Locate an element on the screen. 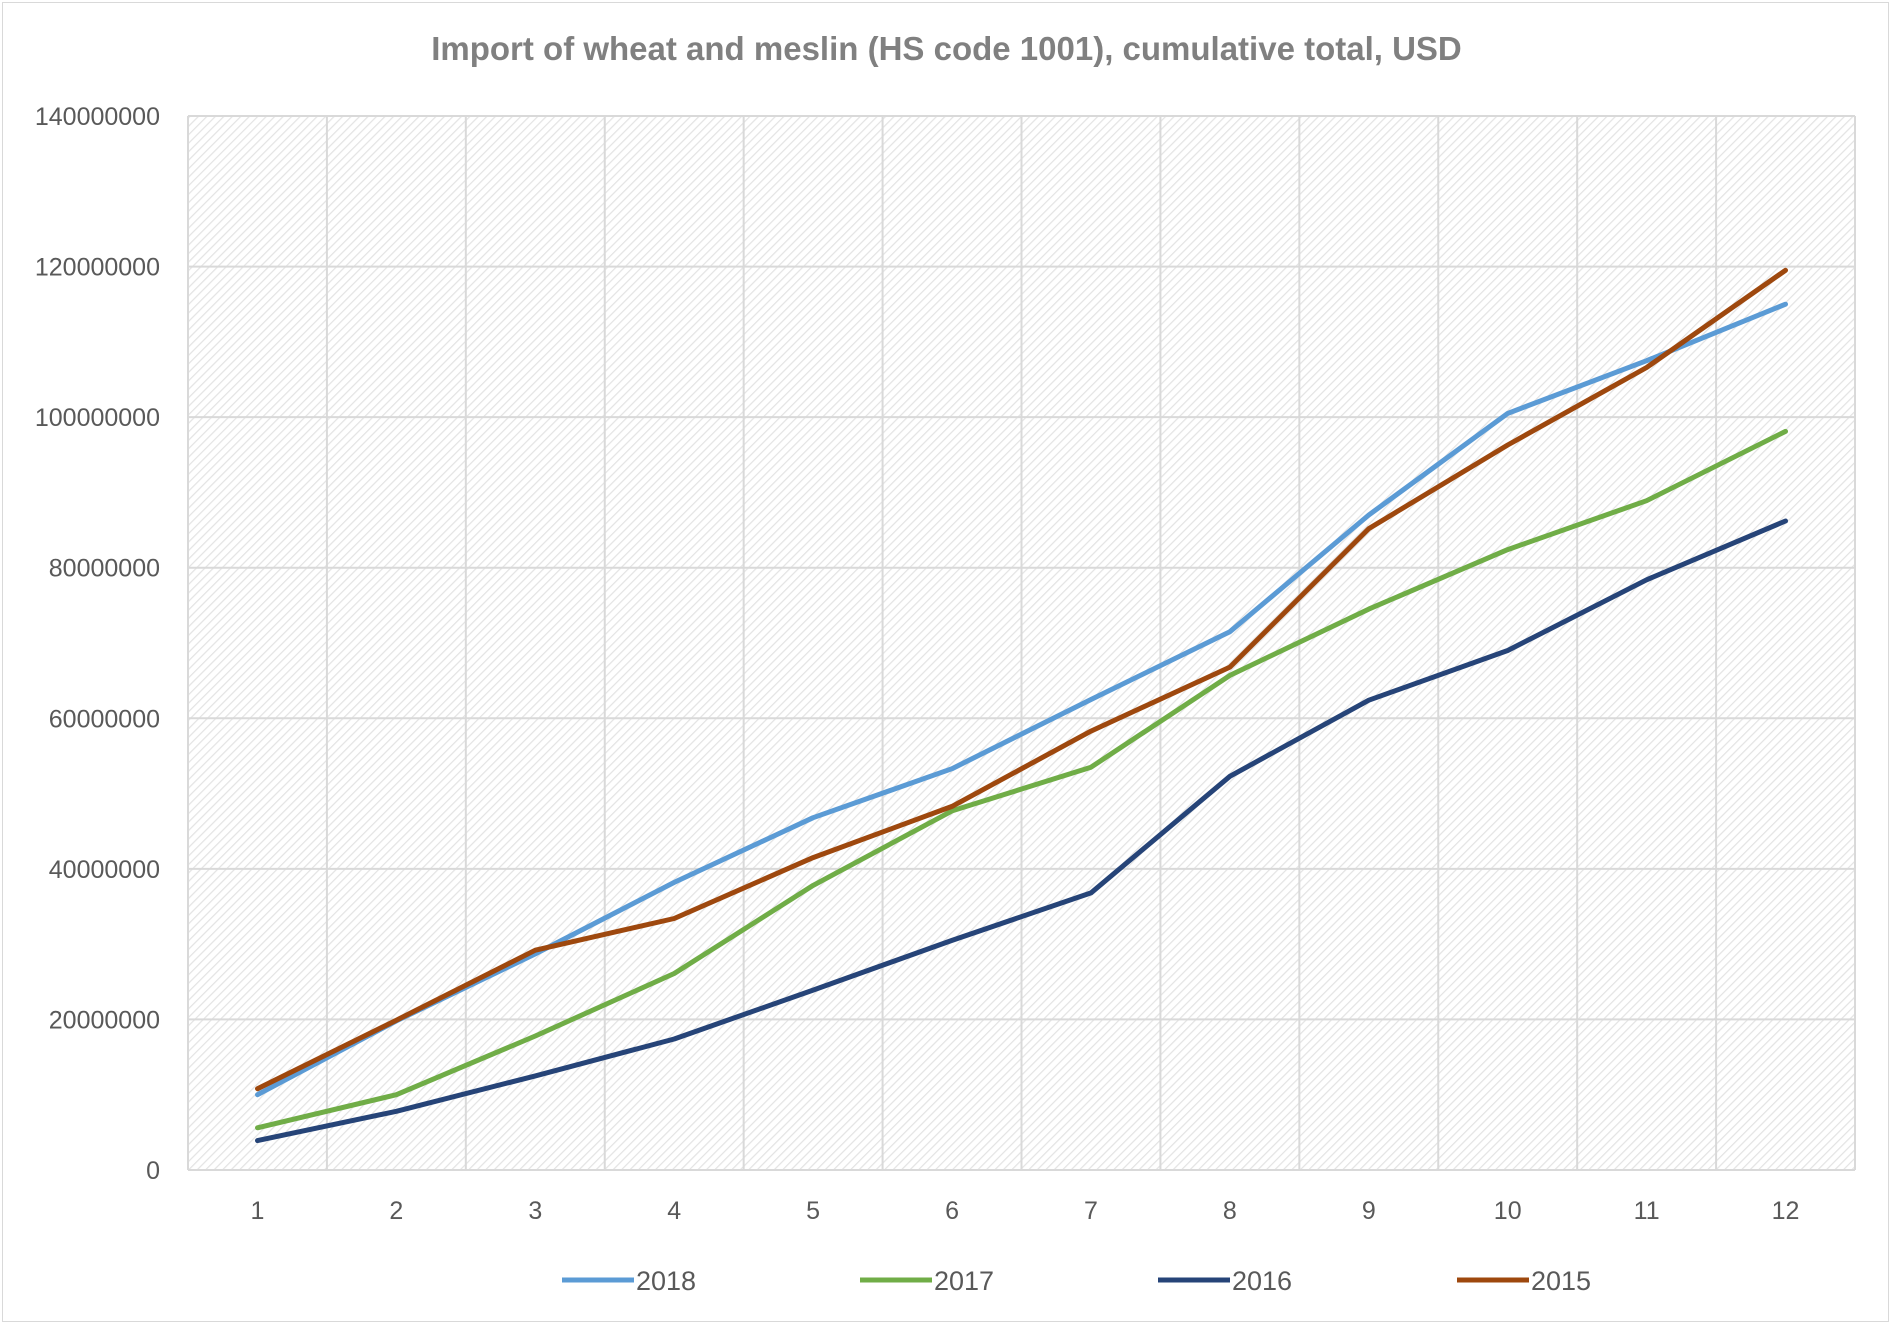  x-tick-label: 7 is located at coordinates (1091, 1211).